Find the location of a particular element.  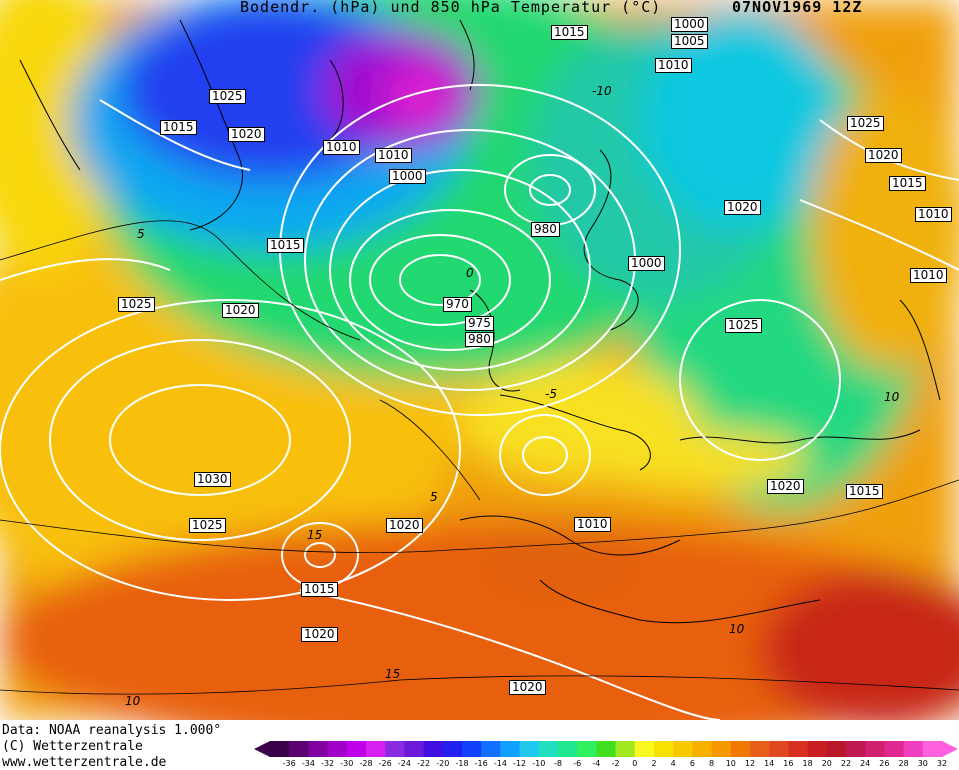

colorbar-max-arrow is located at coordinates (950, 749).